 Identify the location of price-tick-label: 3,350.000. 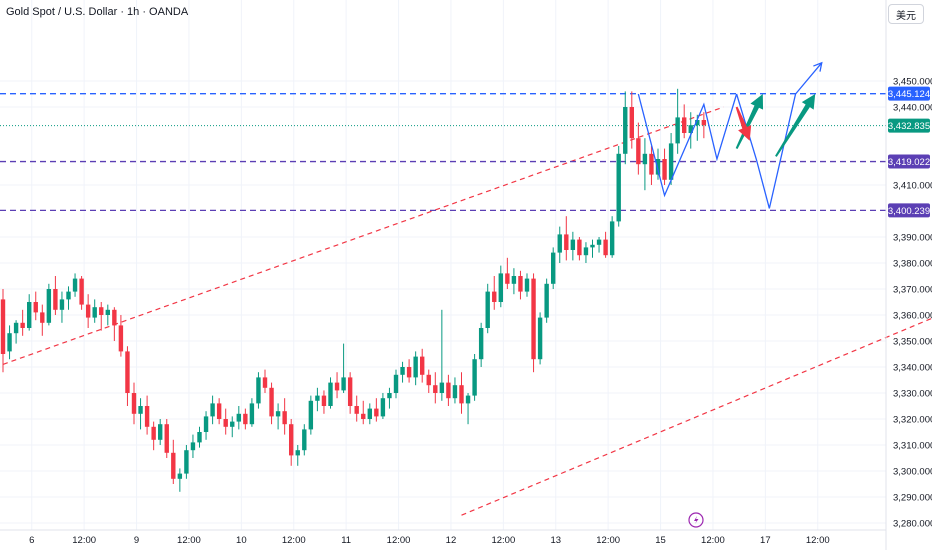
(912, 342).